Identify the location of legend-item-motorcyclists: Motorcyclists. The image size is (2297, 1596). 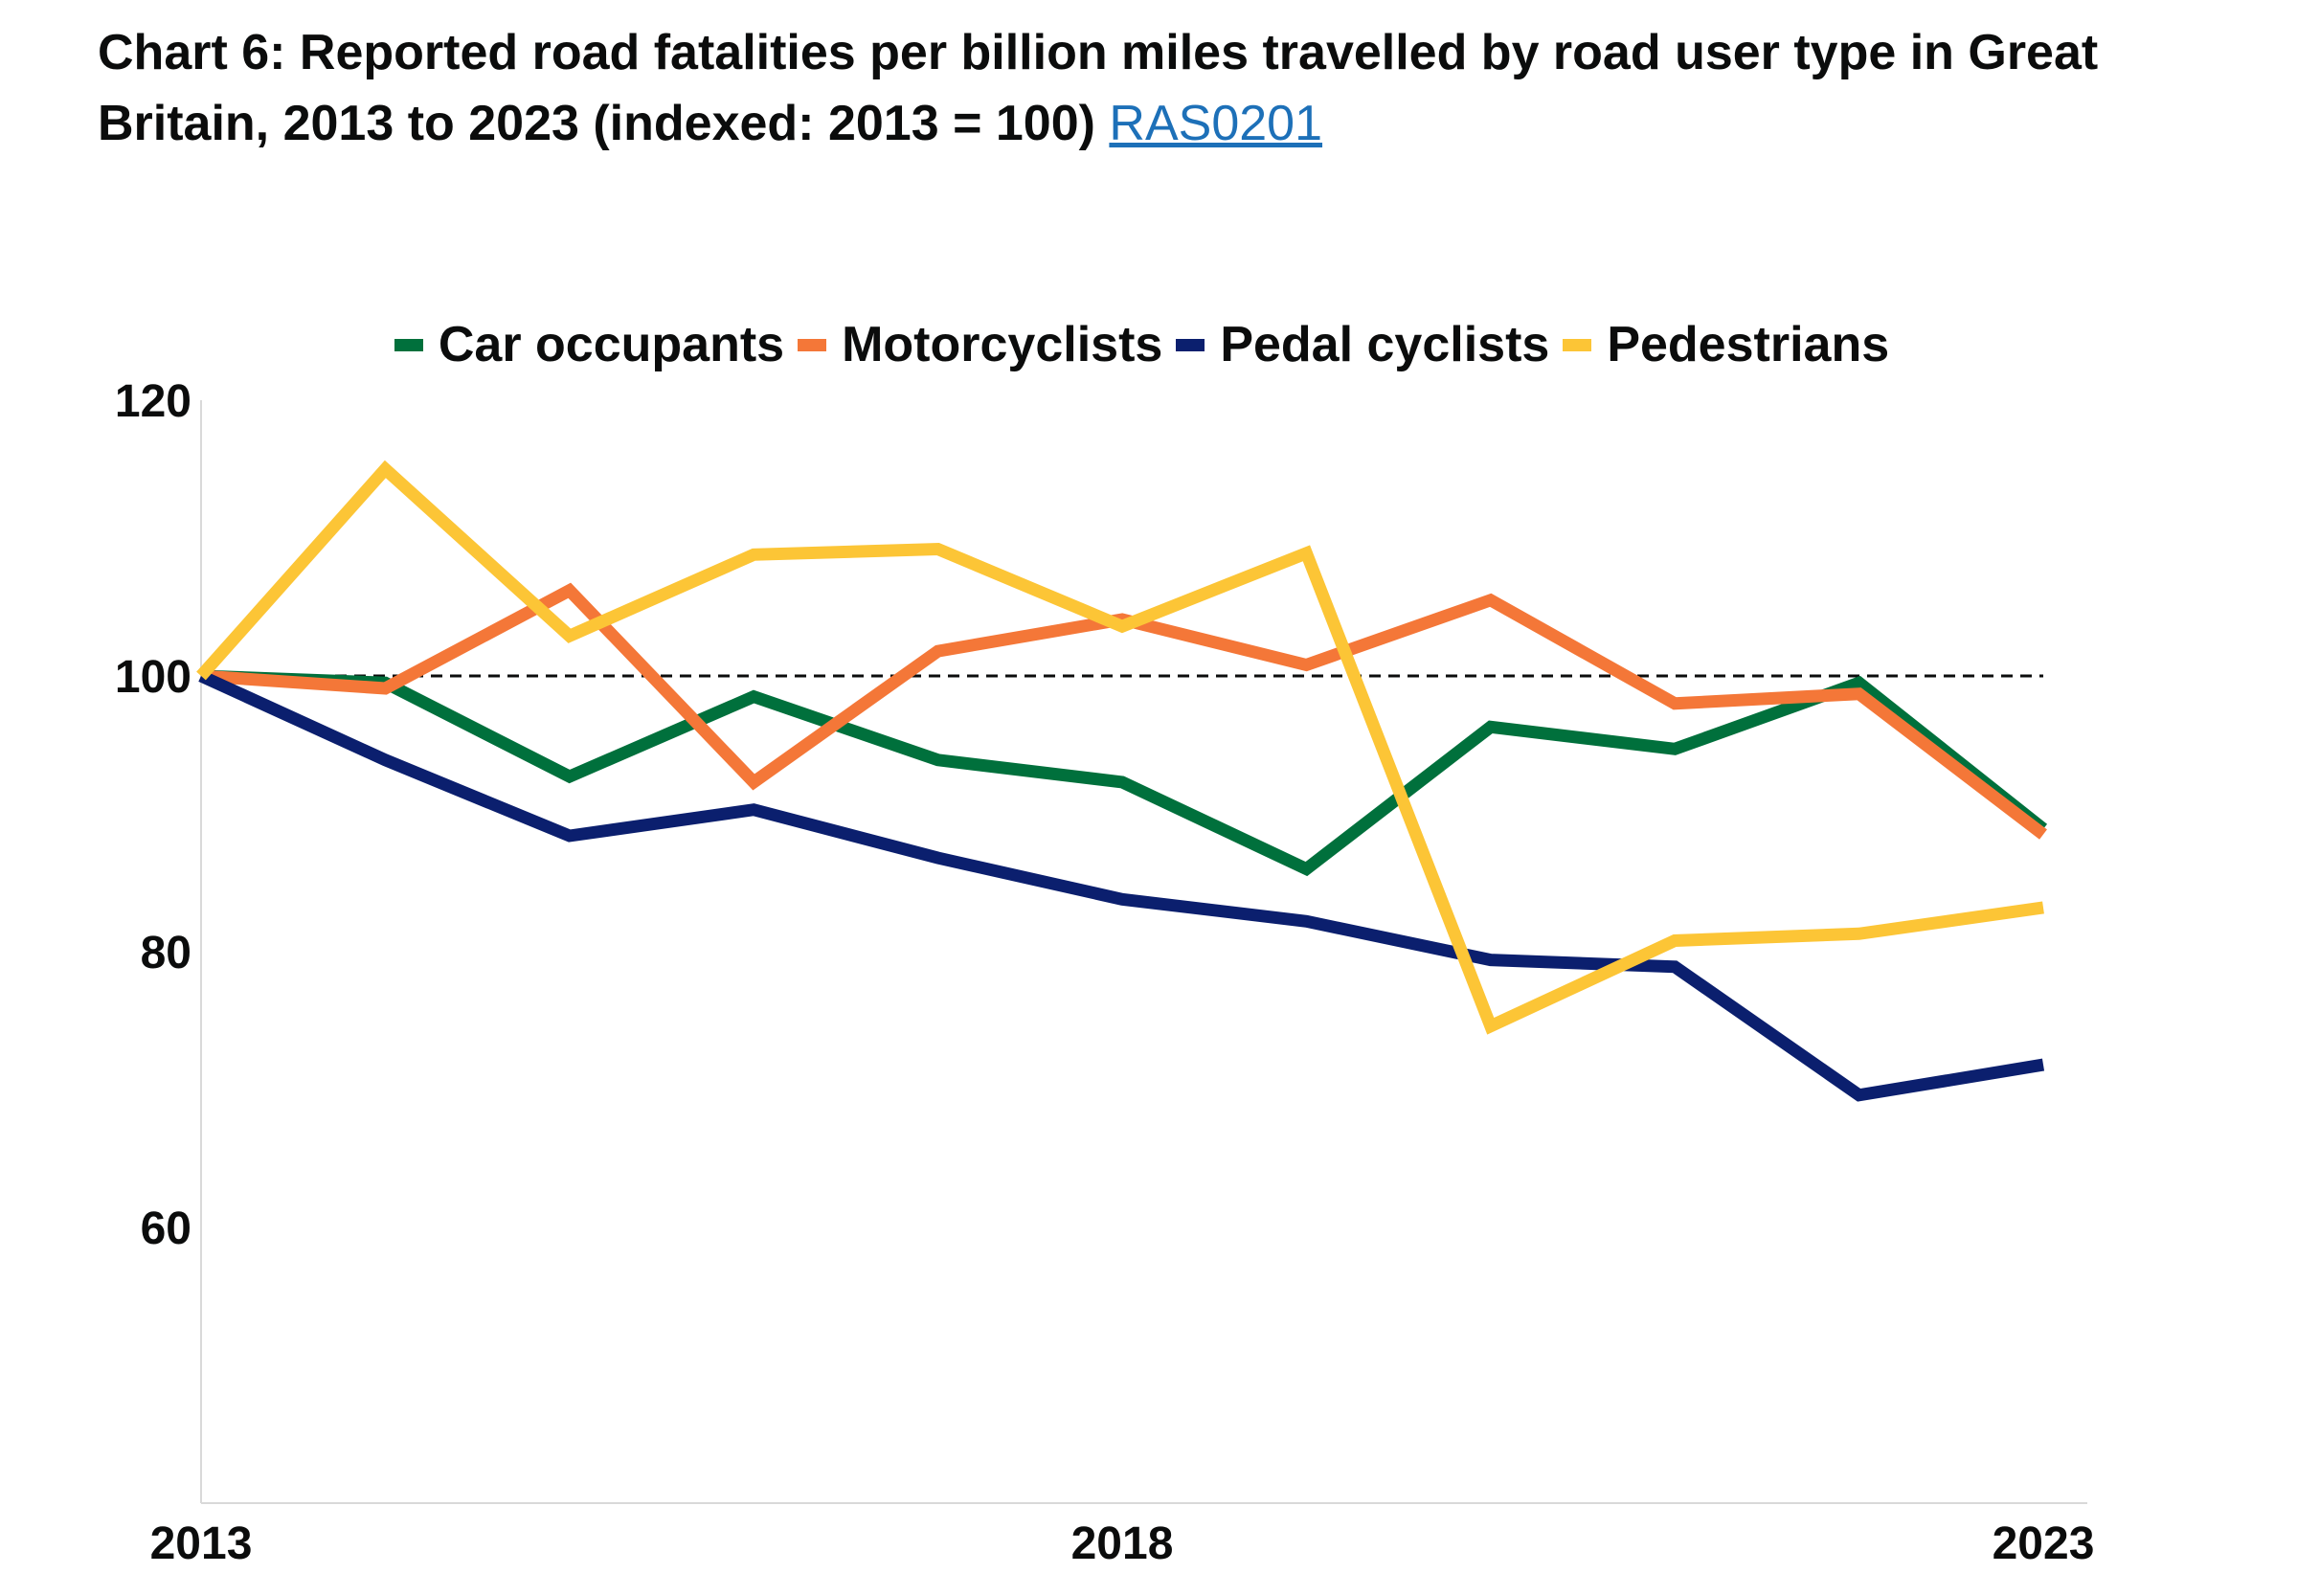
(980, 344).